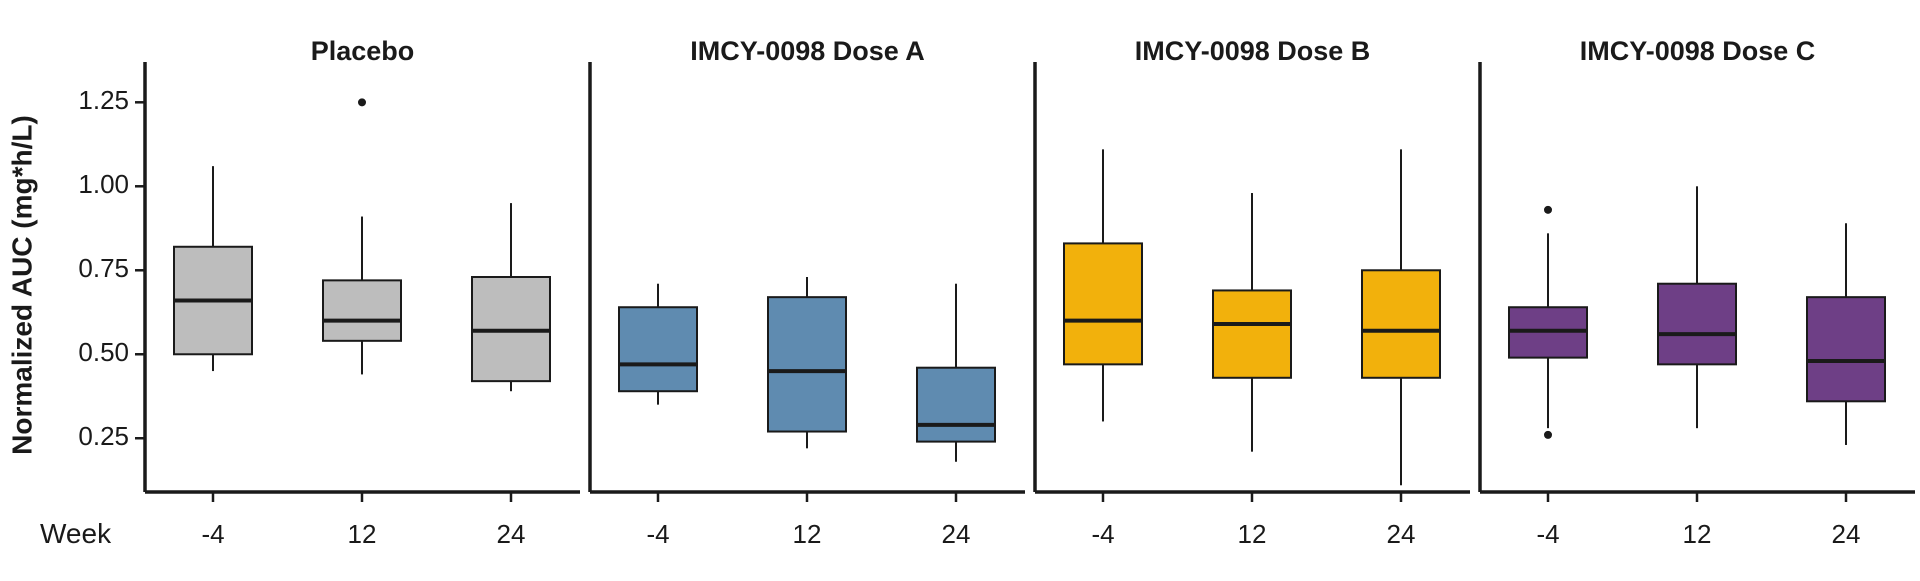  I want to click on panel-title: IMCY-0098 Dose C, so click(1698, 51).